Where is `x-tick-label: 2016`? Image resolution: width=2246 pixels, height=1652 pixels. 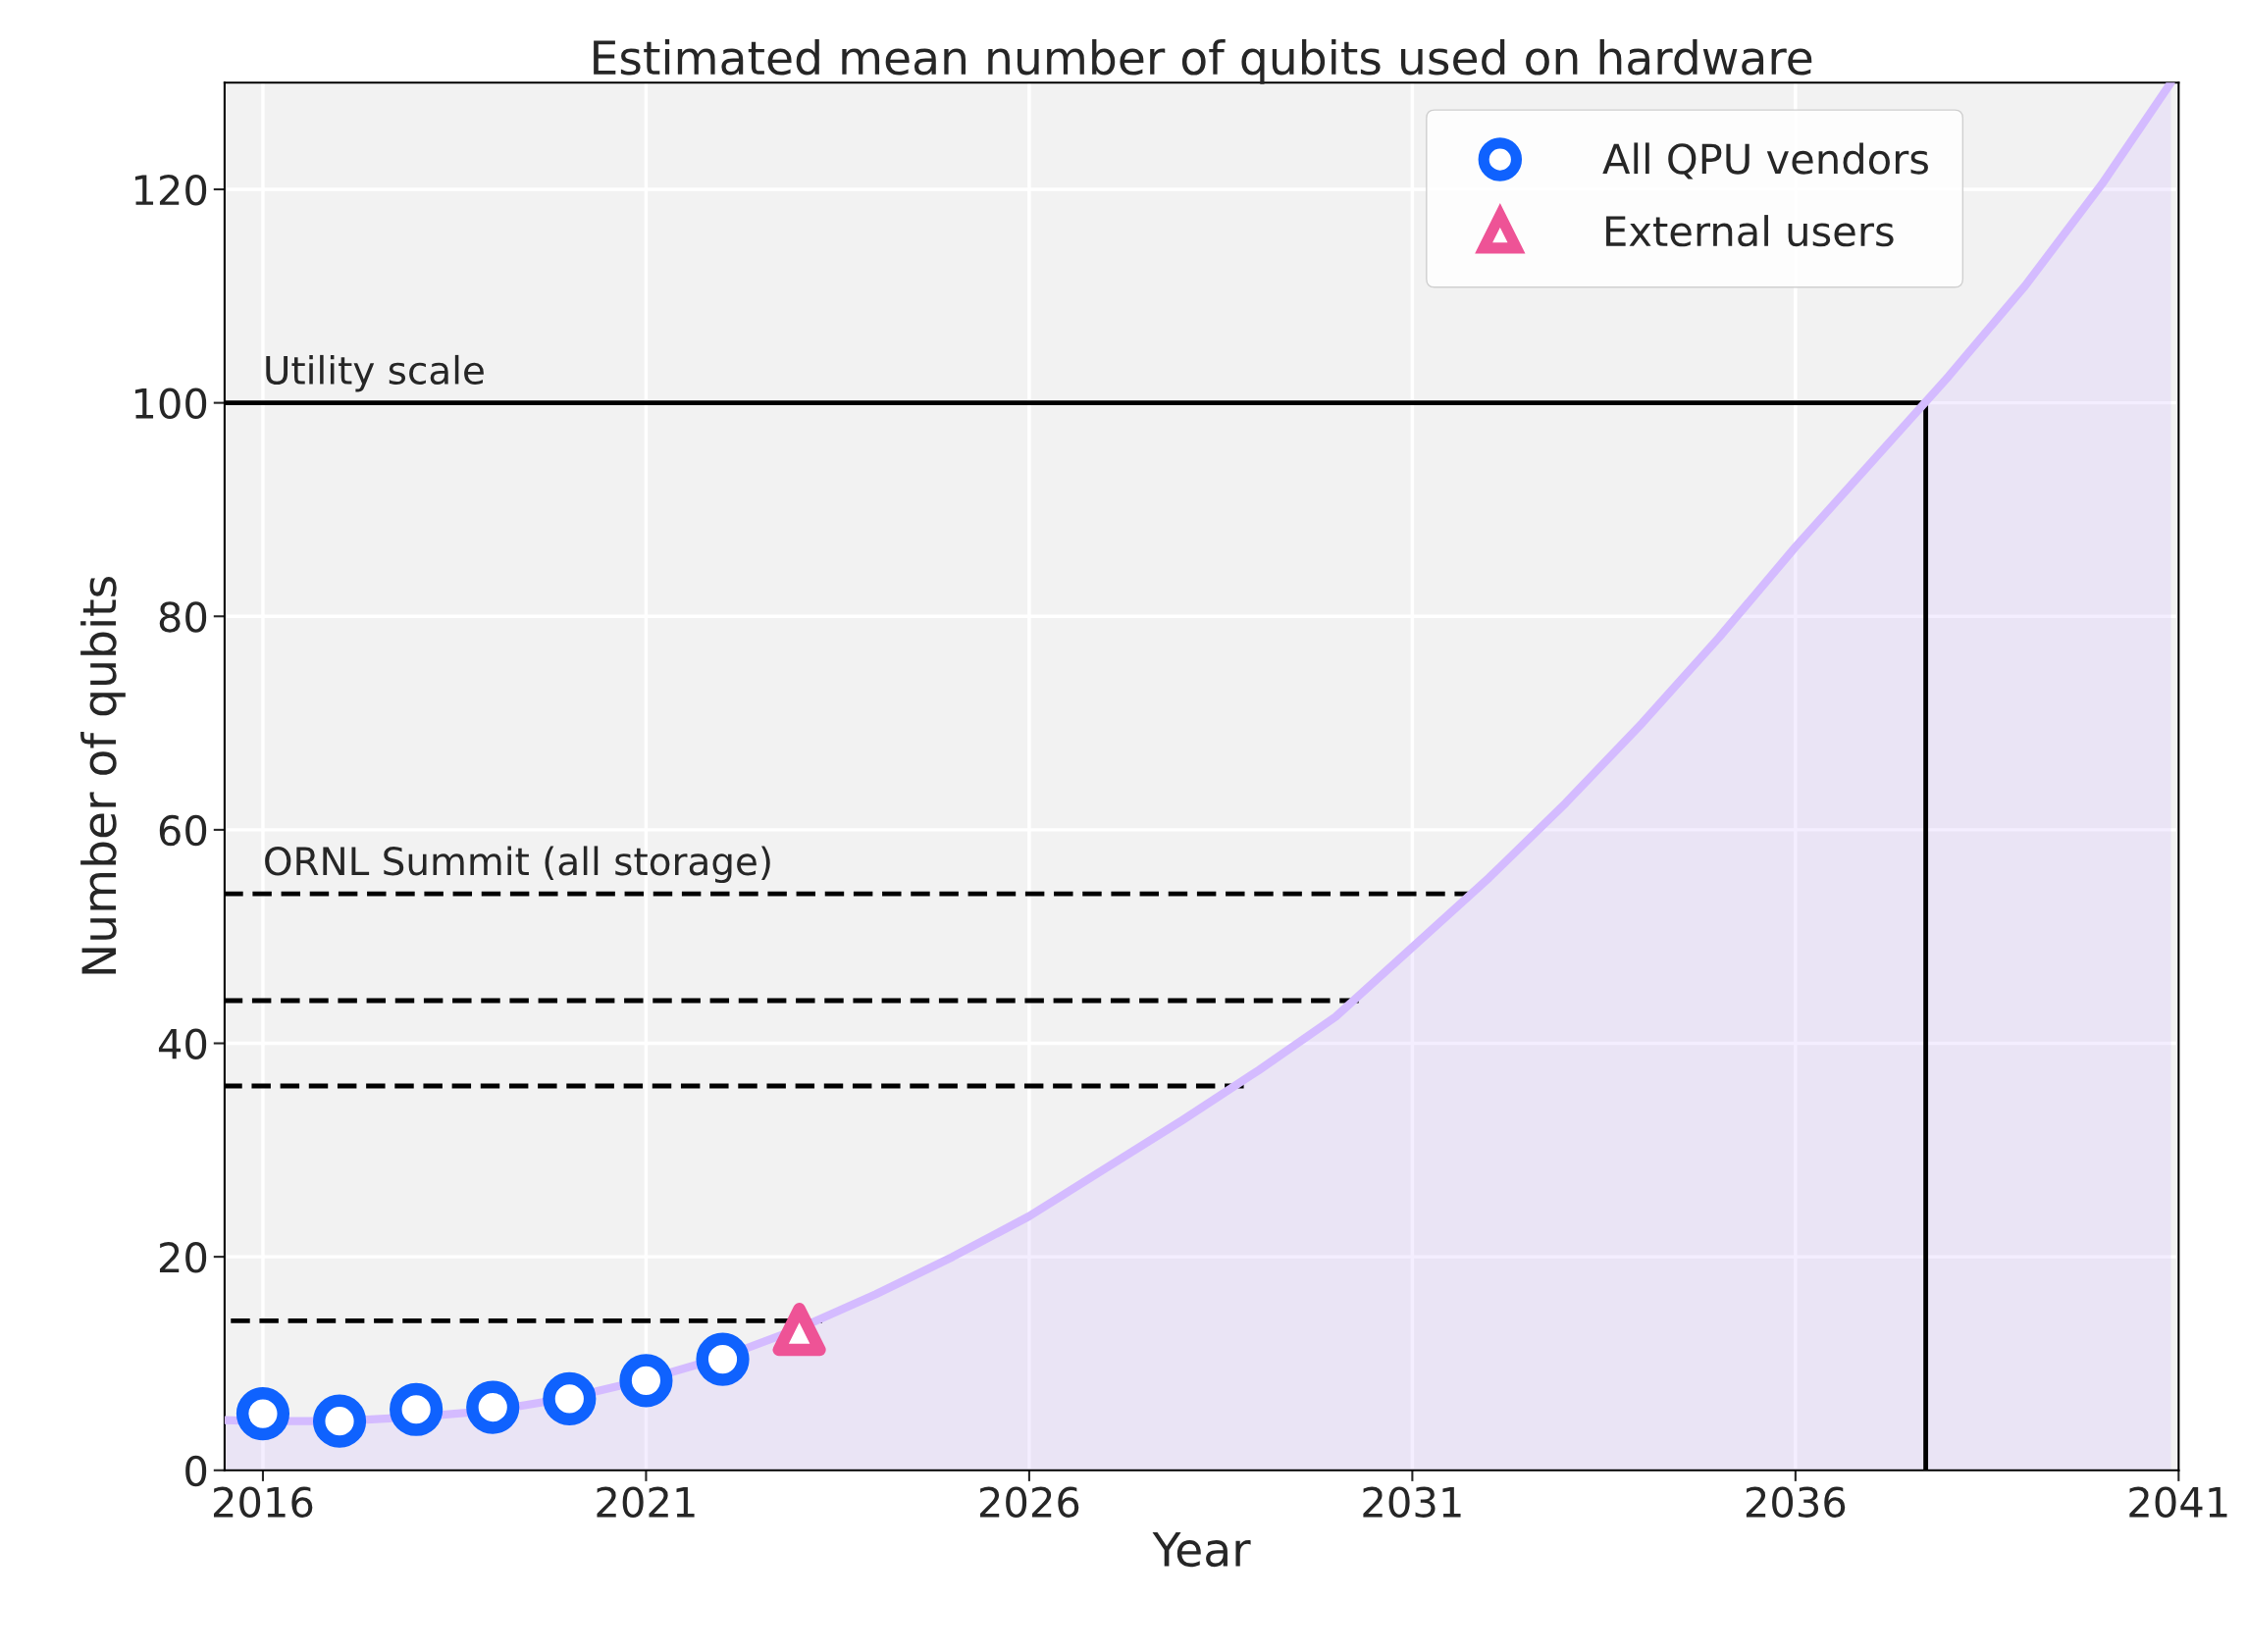
x-tick-label: 2016 is located at coordinates (263, 1502).